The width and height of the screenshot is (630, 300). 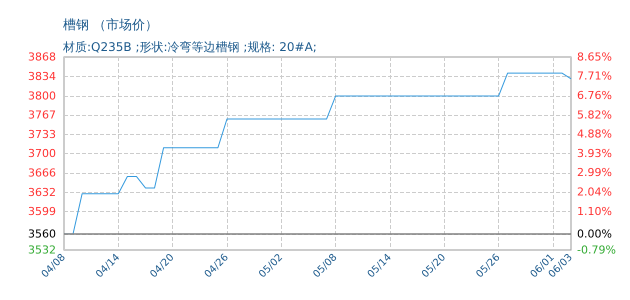 What do you see at coordinates (594, 192) in the screenshot?
I see `y2-tick-label: 2.04%` at bounding box center [594, 192].